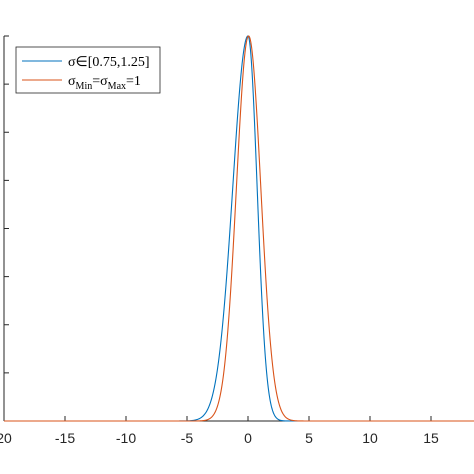 This screenshot has height=474, width=474. What do you see at coordinates (219, 438) in the screenshot?
I see `x-tick-labels: 20 -15 -10 -5 0 5 10 15` at bounding box center [219, 438].